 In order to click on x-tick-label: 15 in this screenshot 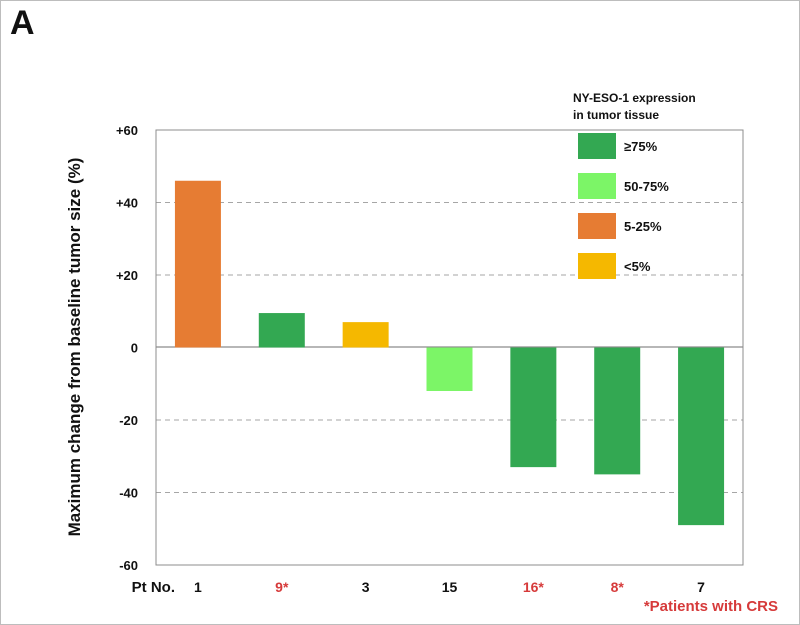, I will do `click(450, 587)`.